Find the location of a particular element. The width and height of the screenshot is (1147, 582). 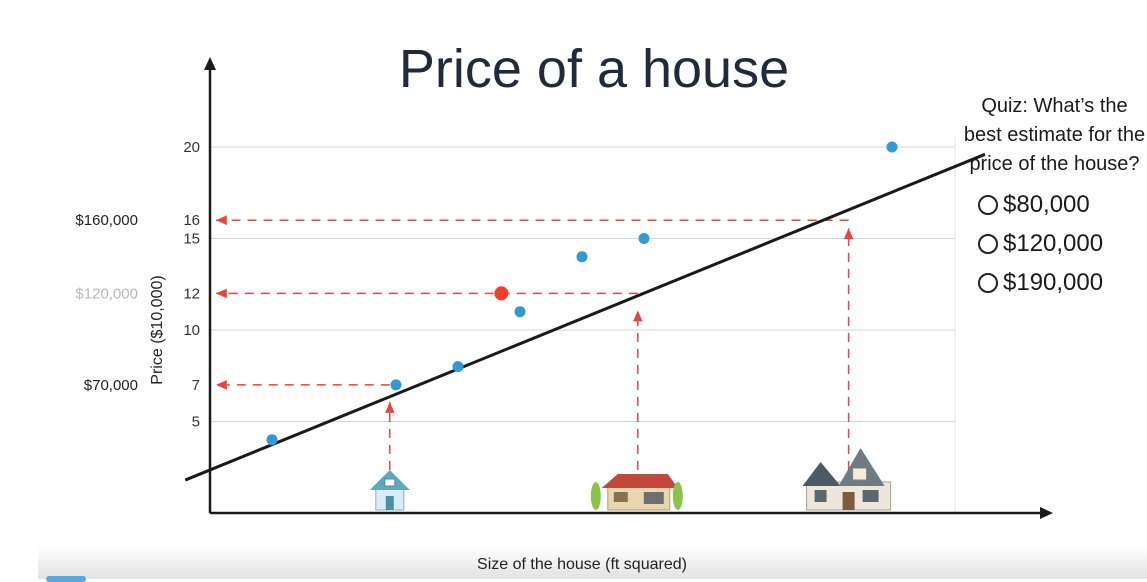

x-axis-label: Size of the house (ft squared) is located at coordinates (582, 564).